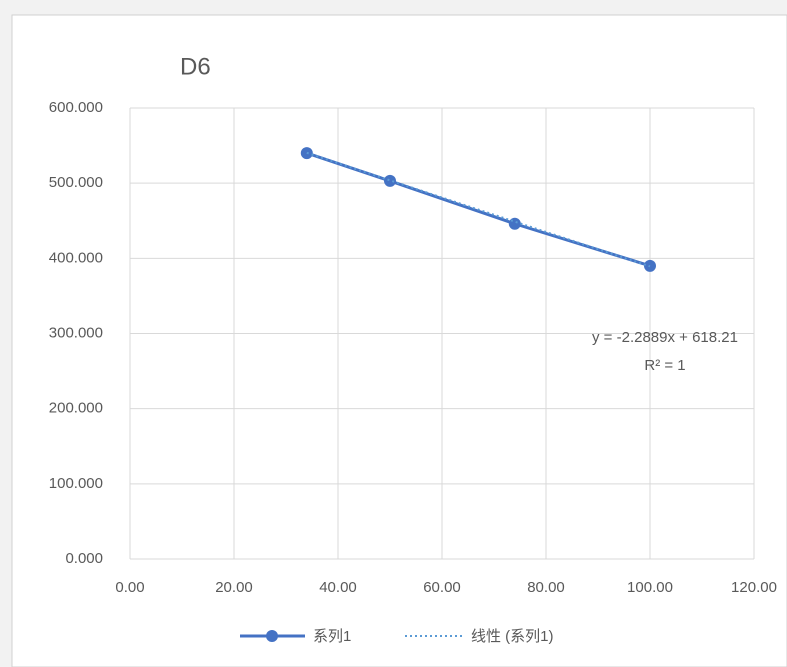 The image size is (787, 667). I want to click on legend-marker, so click(272, 636).